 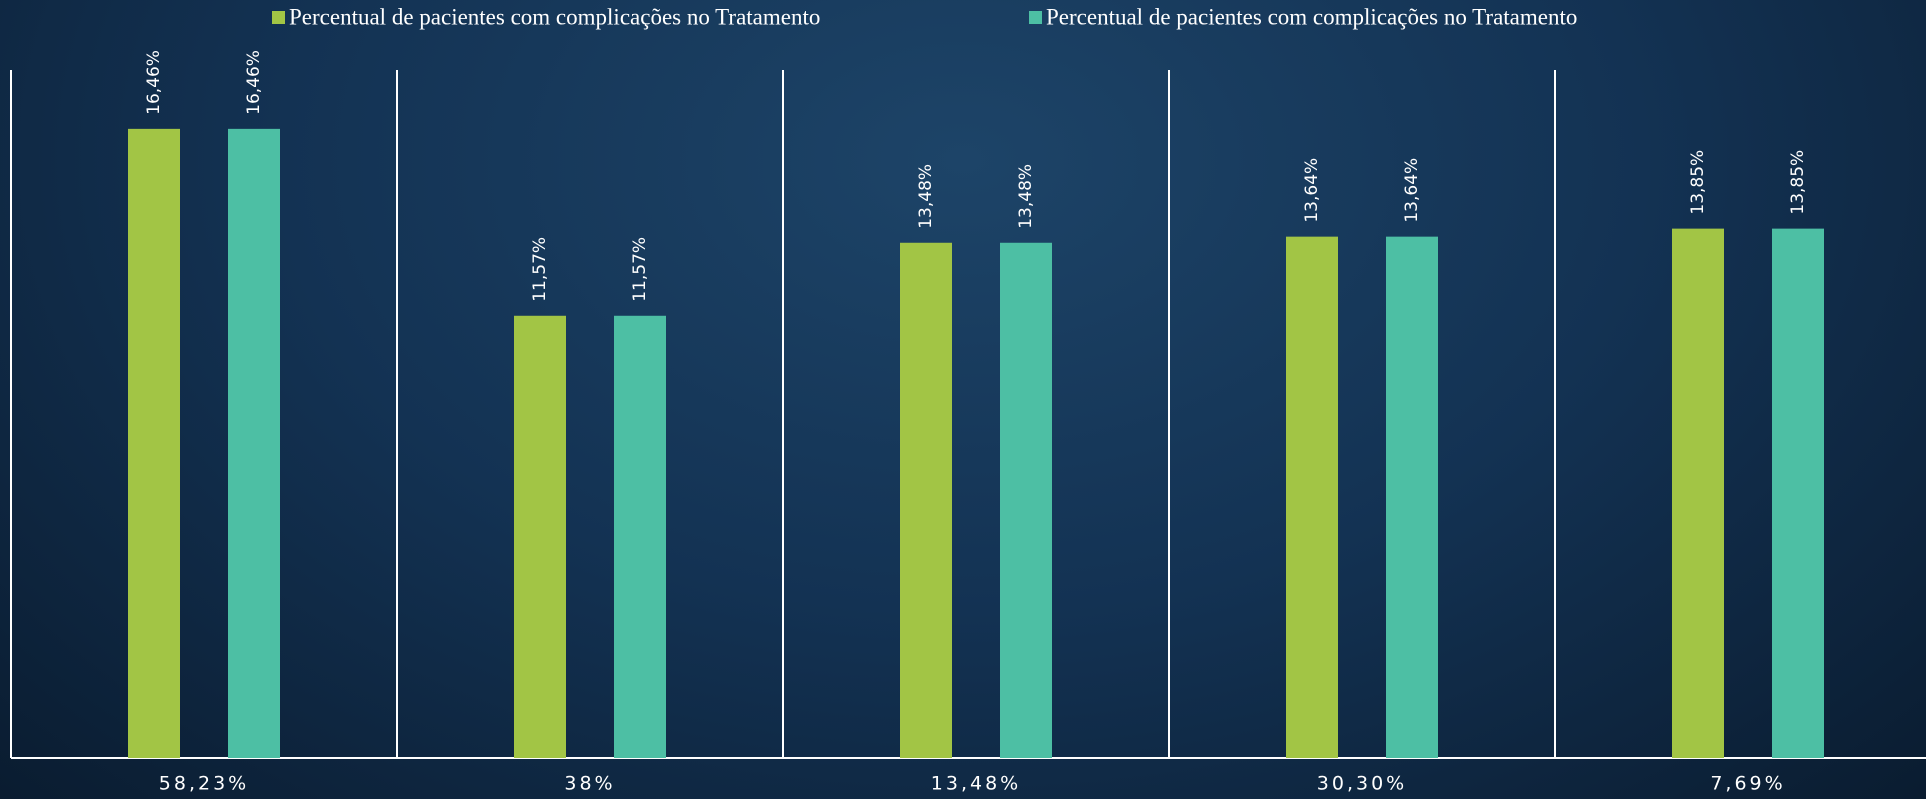 What do you see at coordinates (1362, 784) in the screenshot?
I see `x-tick-label: 30,30%` at bounding box center [1362, 784].